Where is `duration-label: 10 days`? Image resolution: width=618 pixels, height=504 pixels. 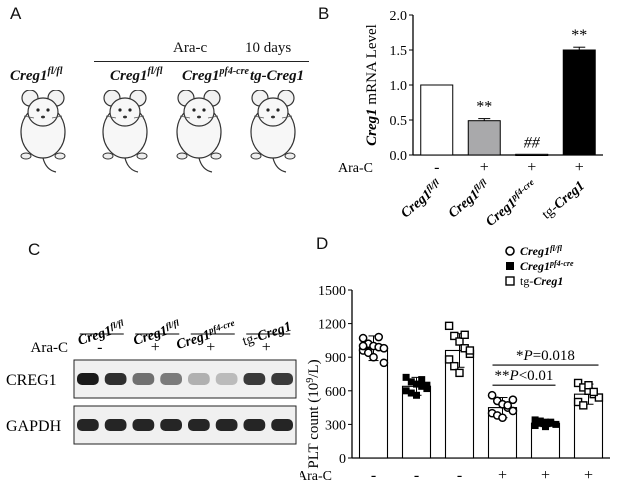 duration-label: 10 days is located at coordinates (268, 48).